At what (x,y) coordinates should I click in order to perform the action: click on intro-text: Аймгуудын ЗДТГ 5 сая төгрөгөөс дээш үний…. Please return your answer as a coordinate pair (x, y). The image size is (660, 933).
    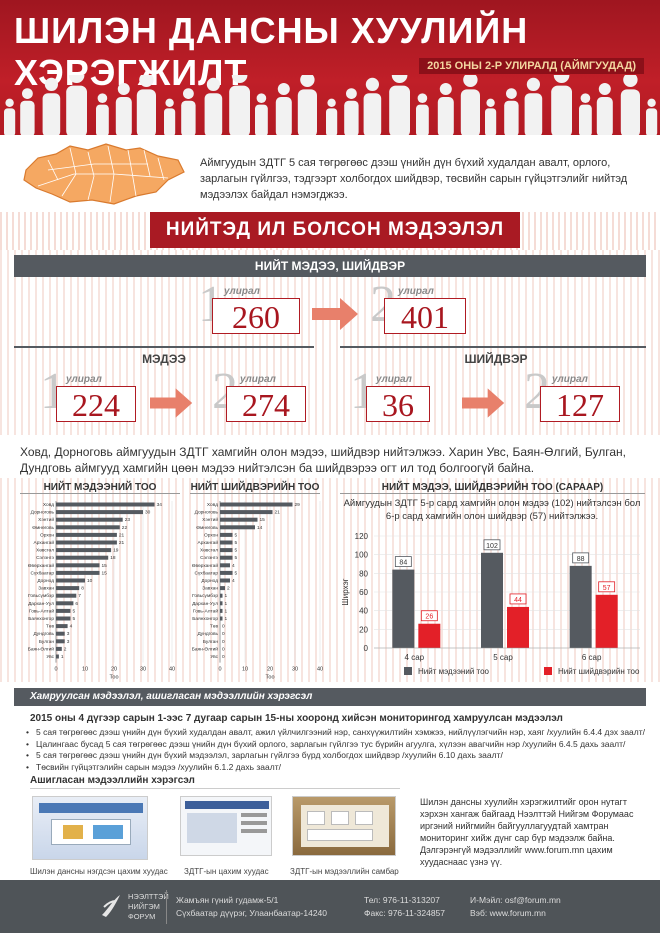
    Looking at the image, I should click on (414, 179).